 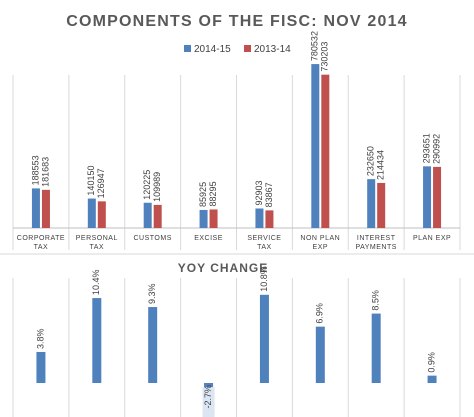 I want to click on data-label: 181683, so click(x=45, y=172).